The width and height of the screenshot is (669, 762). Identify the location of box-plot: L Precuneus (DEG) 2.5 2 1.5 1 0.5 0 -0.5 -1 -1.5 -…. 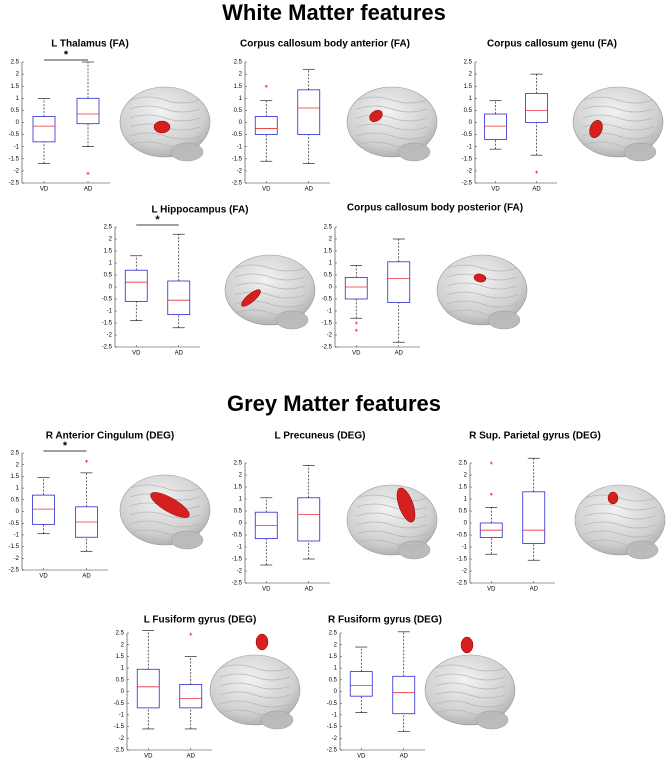
(335, 512).